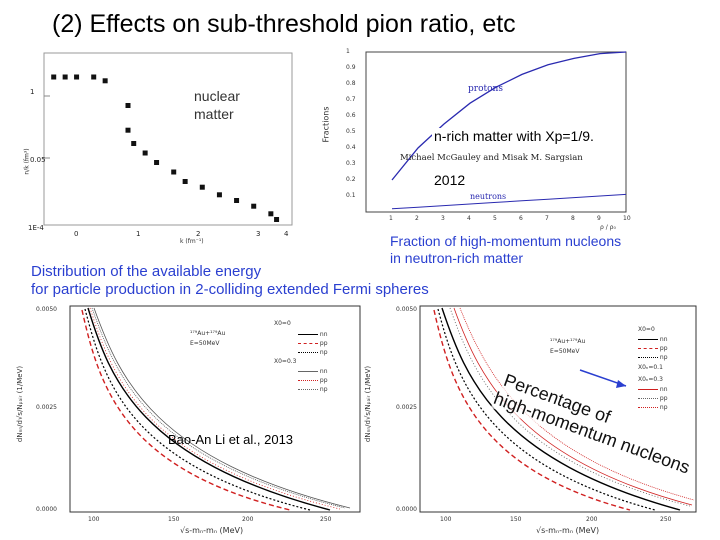 This screenshot has height=540, width=720. Describe the element at coordinates (351, 147) in the screenshot. I see `y-tick: 0.4` at that location.